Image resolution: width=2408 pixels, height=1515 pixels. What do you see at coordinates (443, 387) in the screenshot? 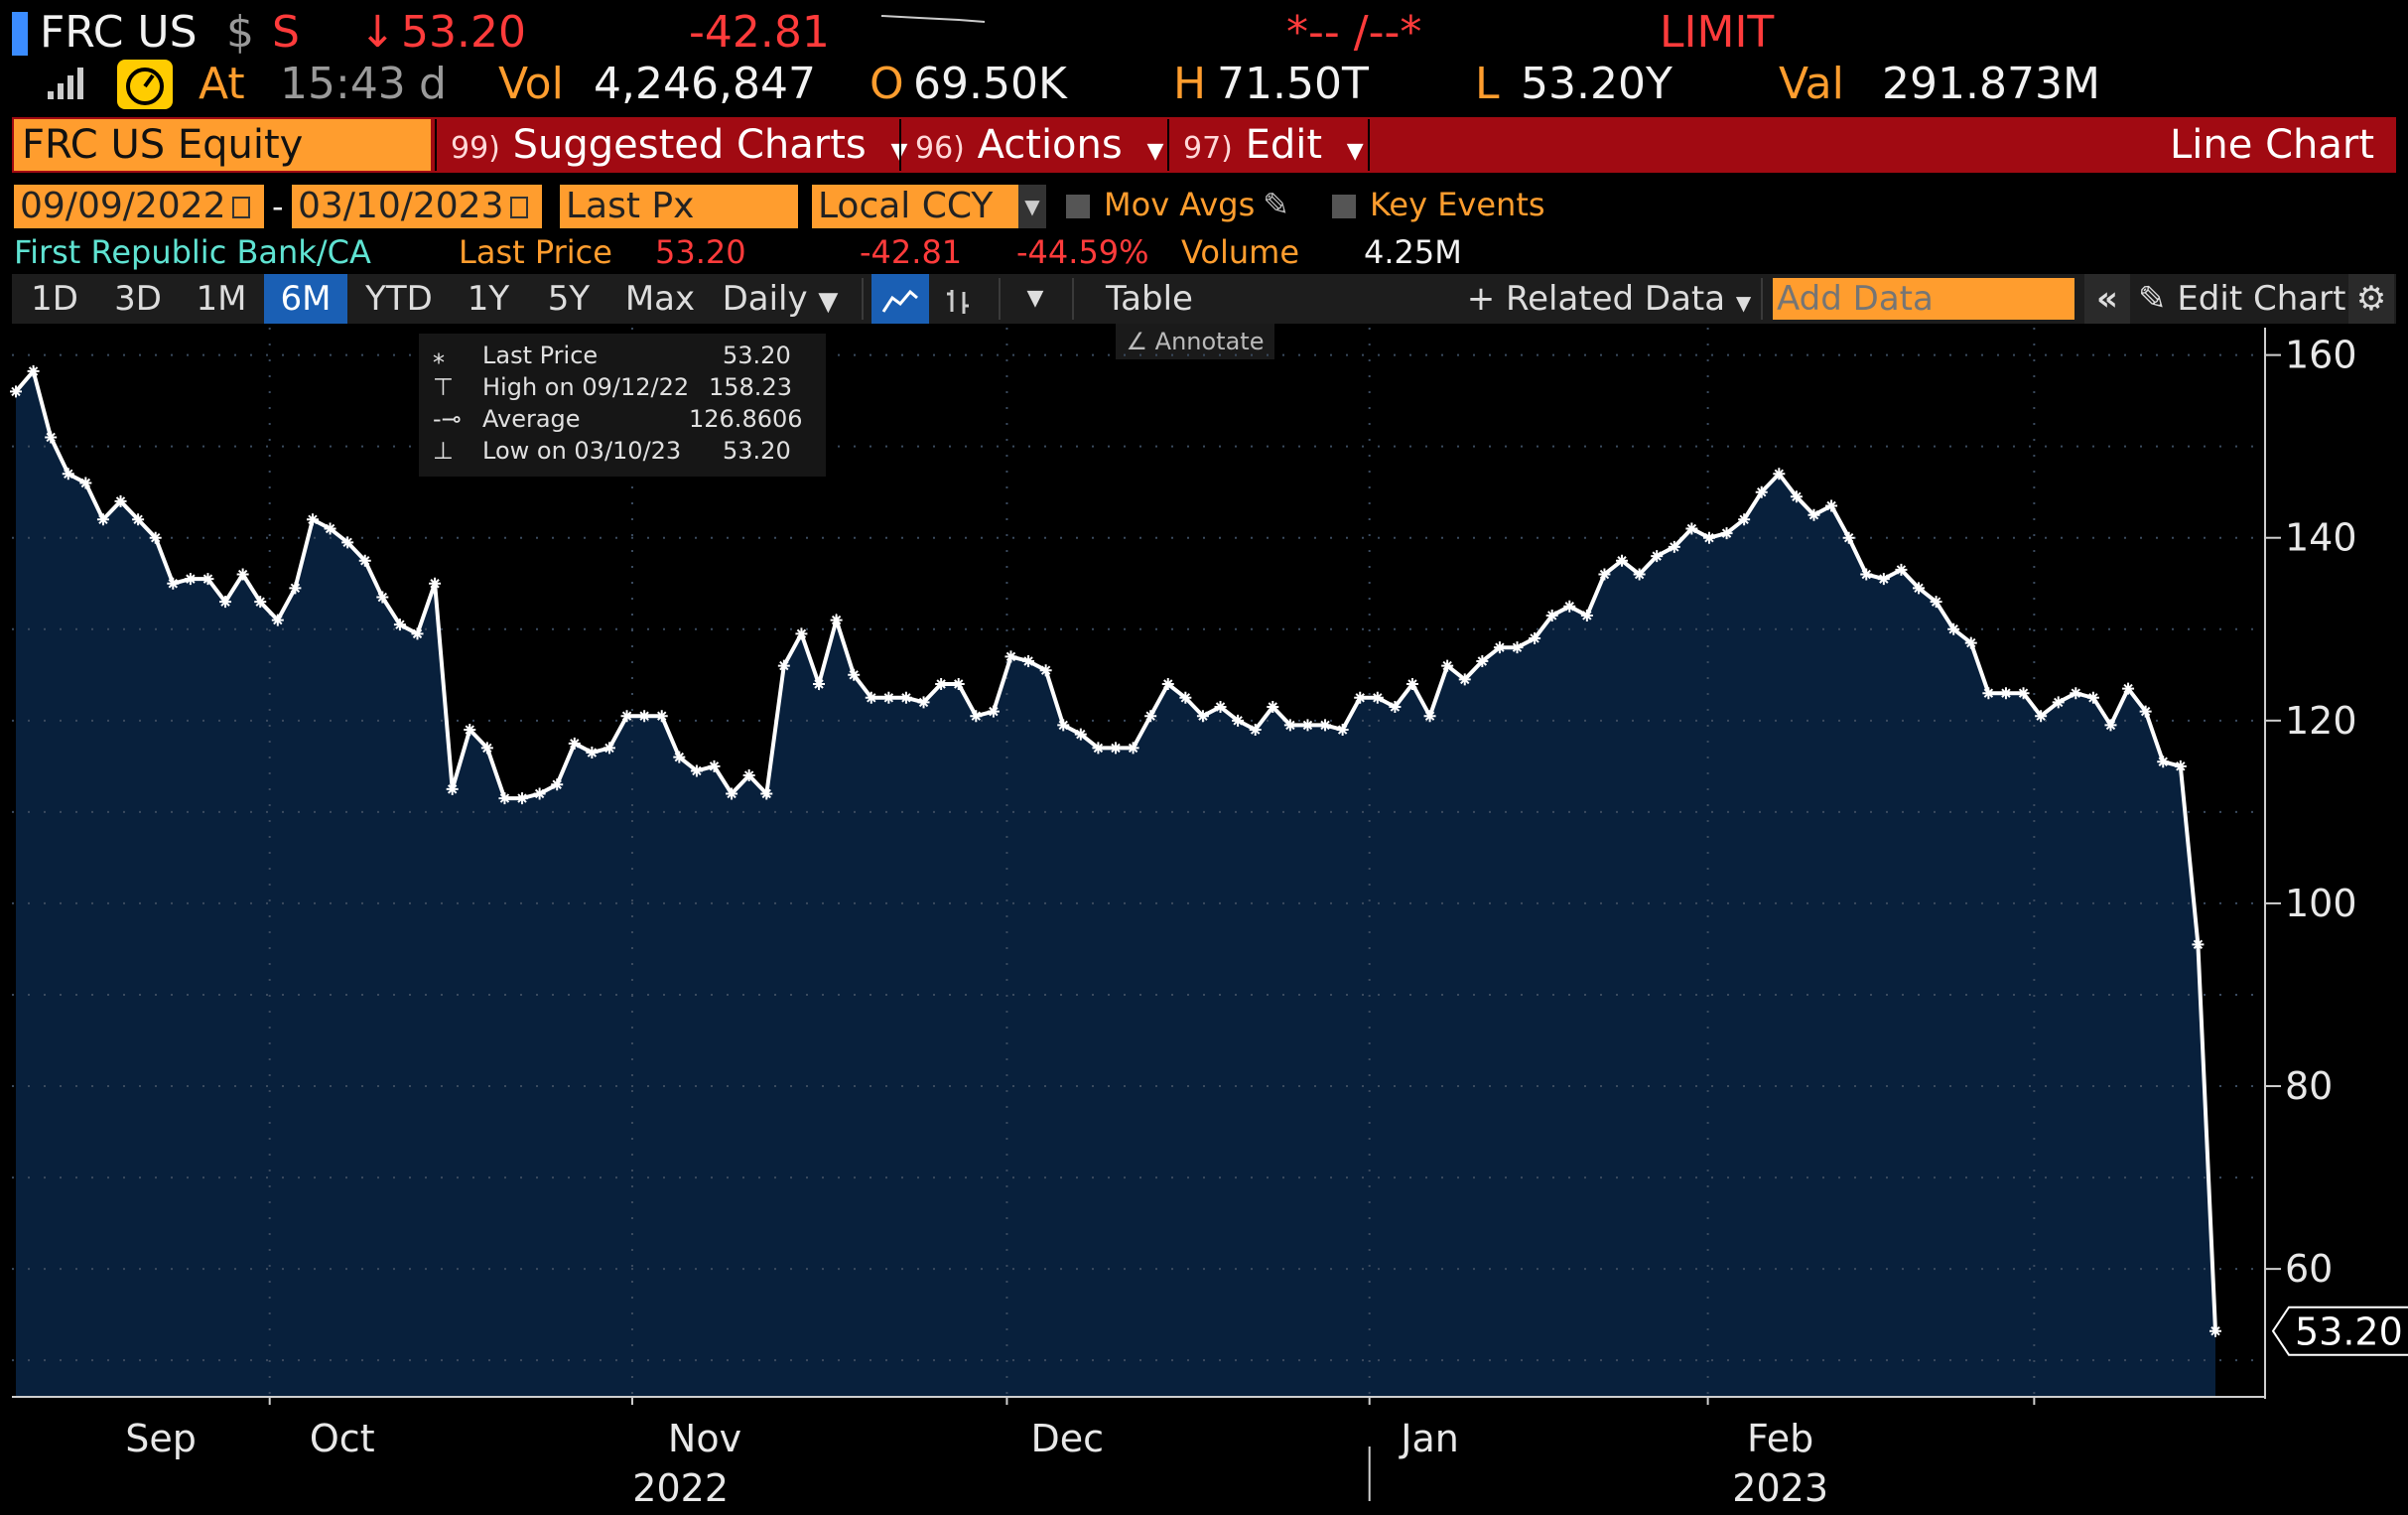
I see `high-marker-icon: ⊤` at bounding box center [443, 387].